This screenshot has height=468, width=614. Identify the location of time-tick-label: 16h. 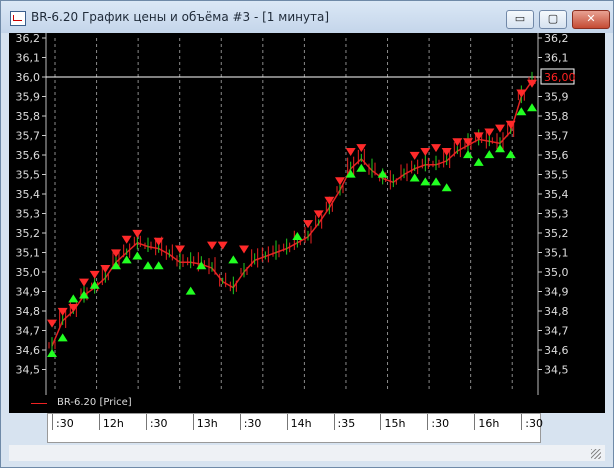
(489, 423).